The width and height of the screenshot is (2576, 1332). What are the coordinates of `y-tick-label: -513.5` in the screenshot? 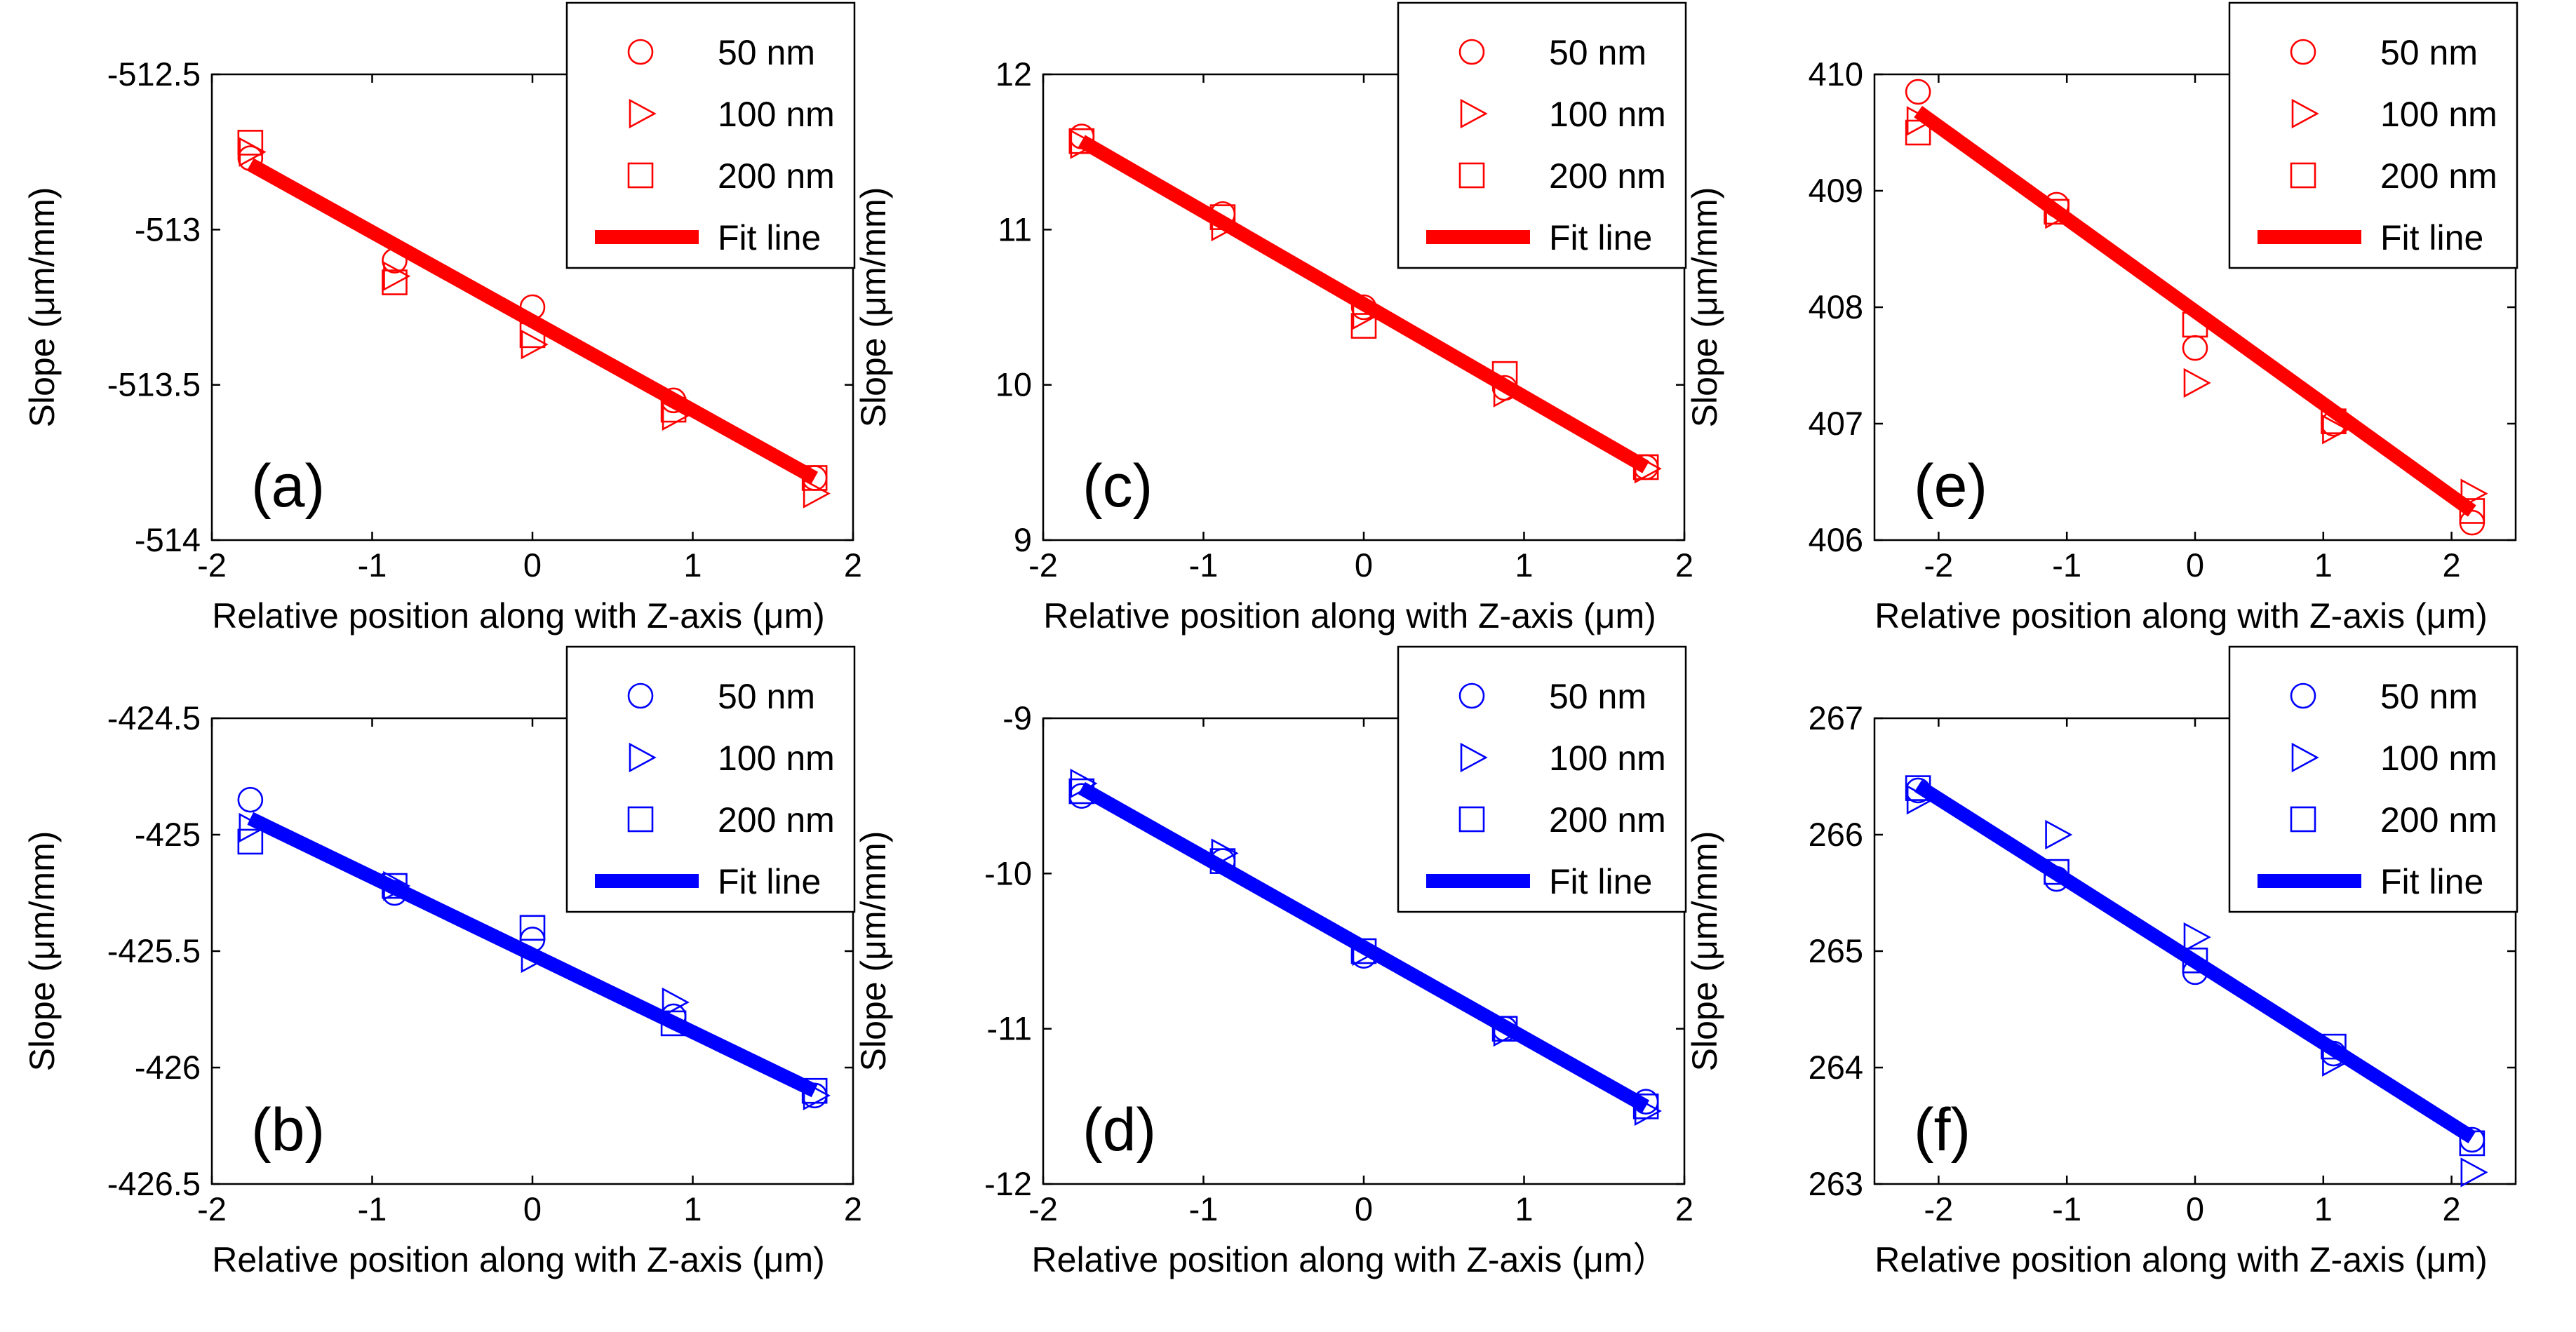 It's located at (154, 384).